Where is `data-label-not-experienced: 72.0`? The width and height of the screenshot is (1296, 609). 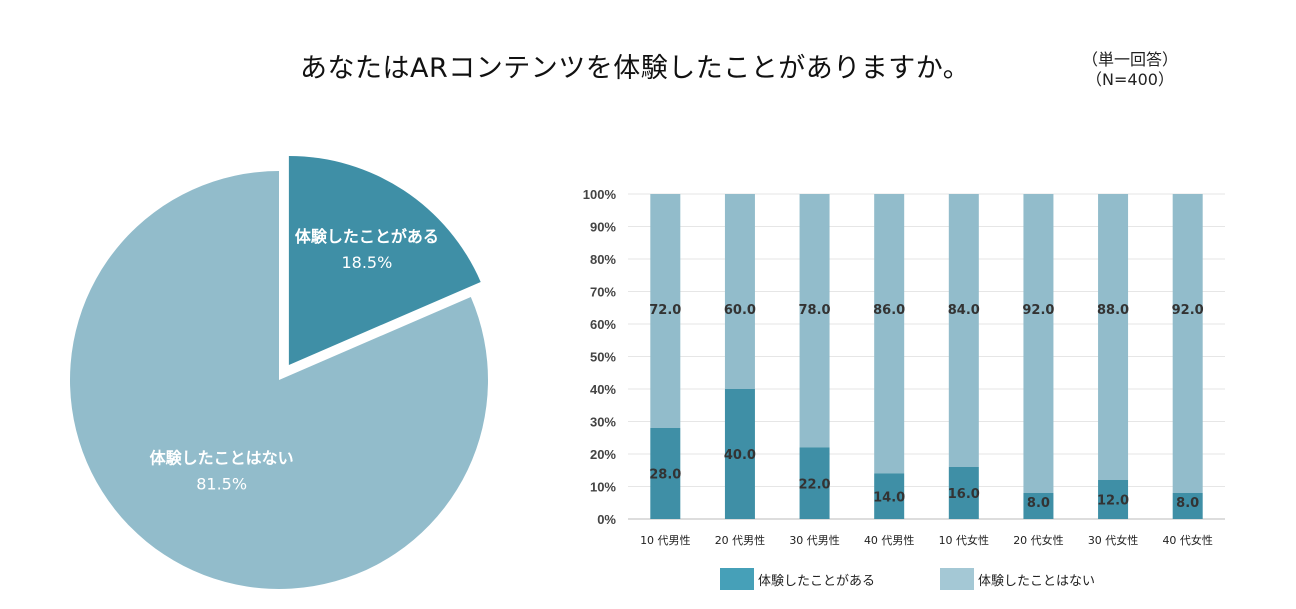 data-label-not-experienced: 72.0 is located at coordinates (665, 310).